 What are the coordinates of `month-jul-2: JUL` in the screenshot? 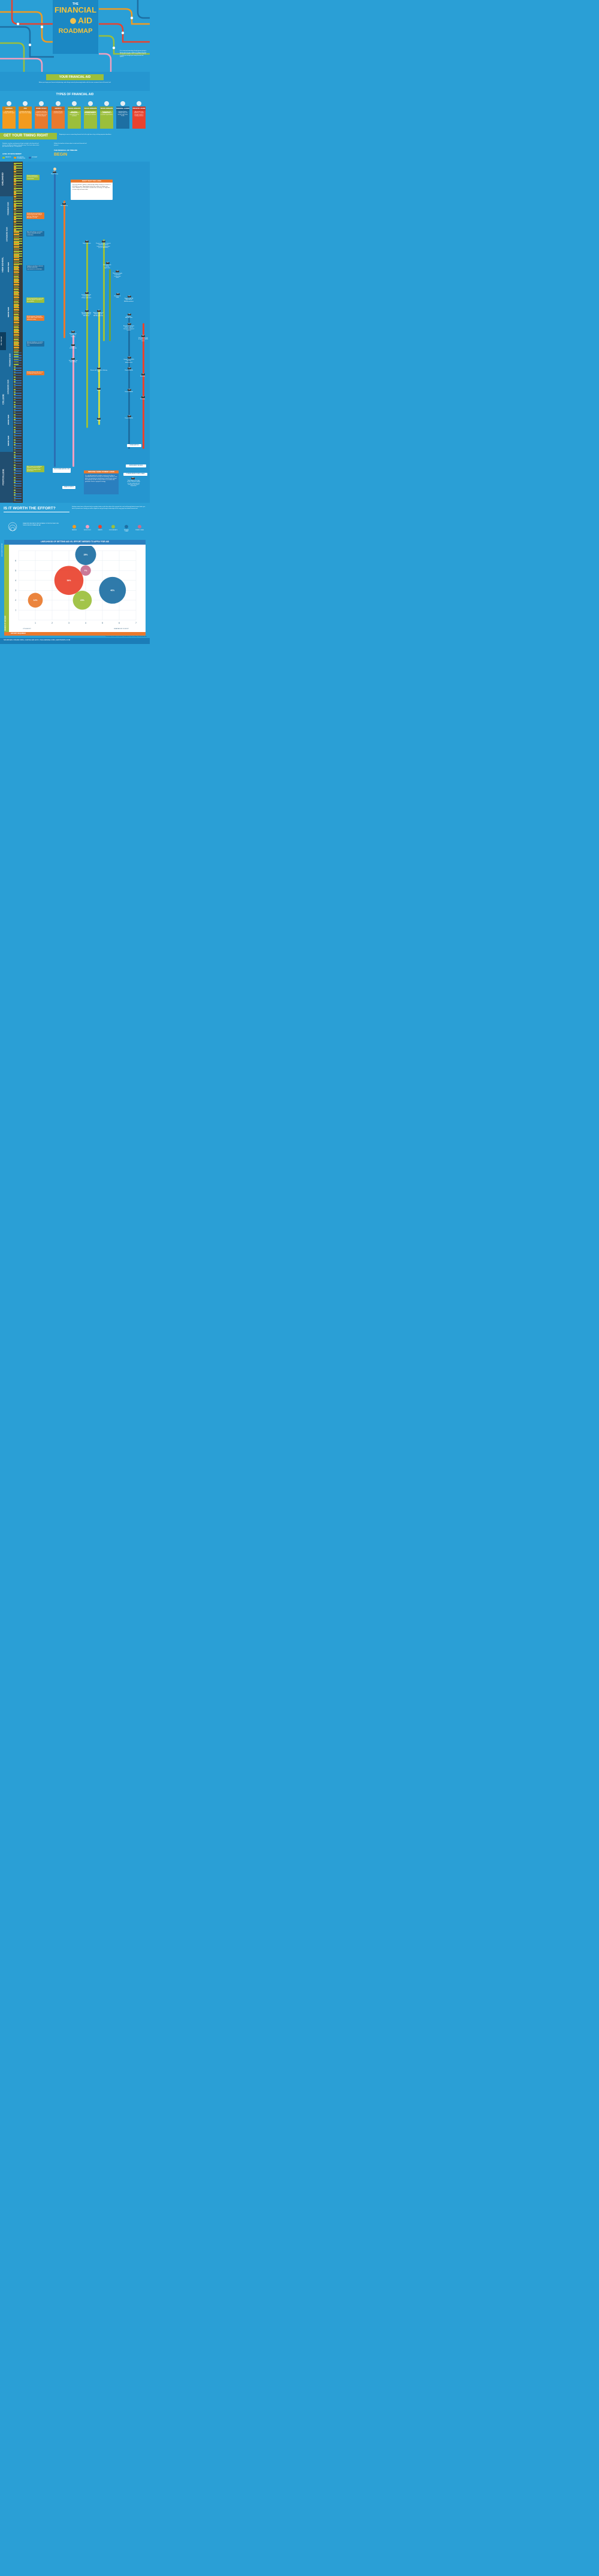 It's located at (143, 397).